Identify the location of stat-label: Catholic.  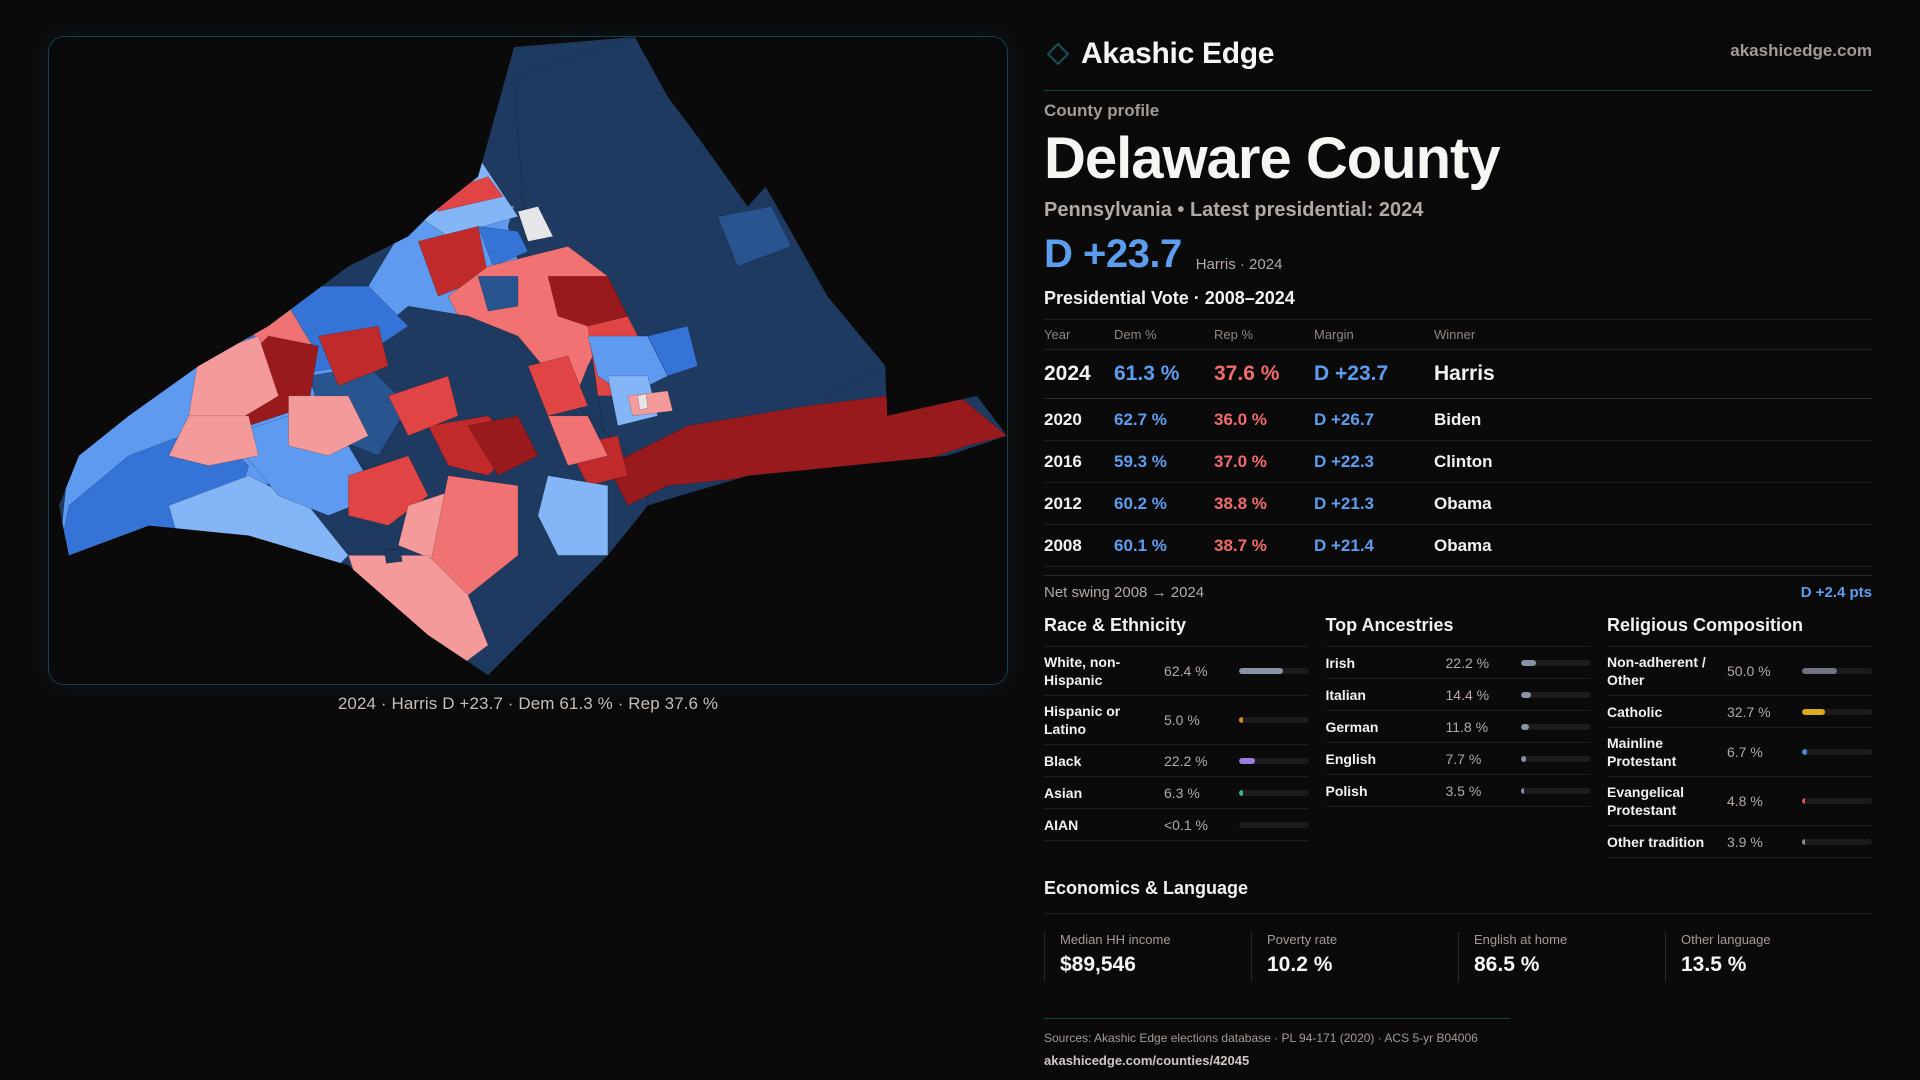
(1635, 711).